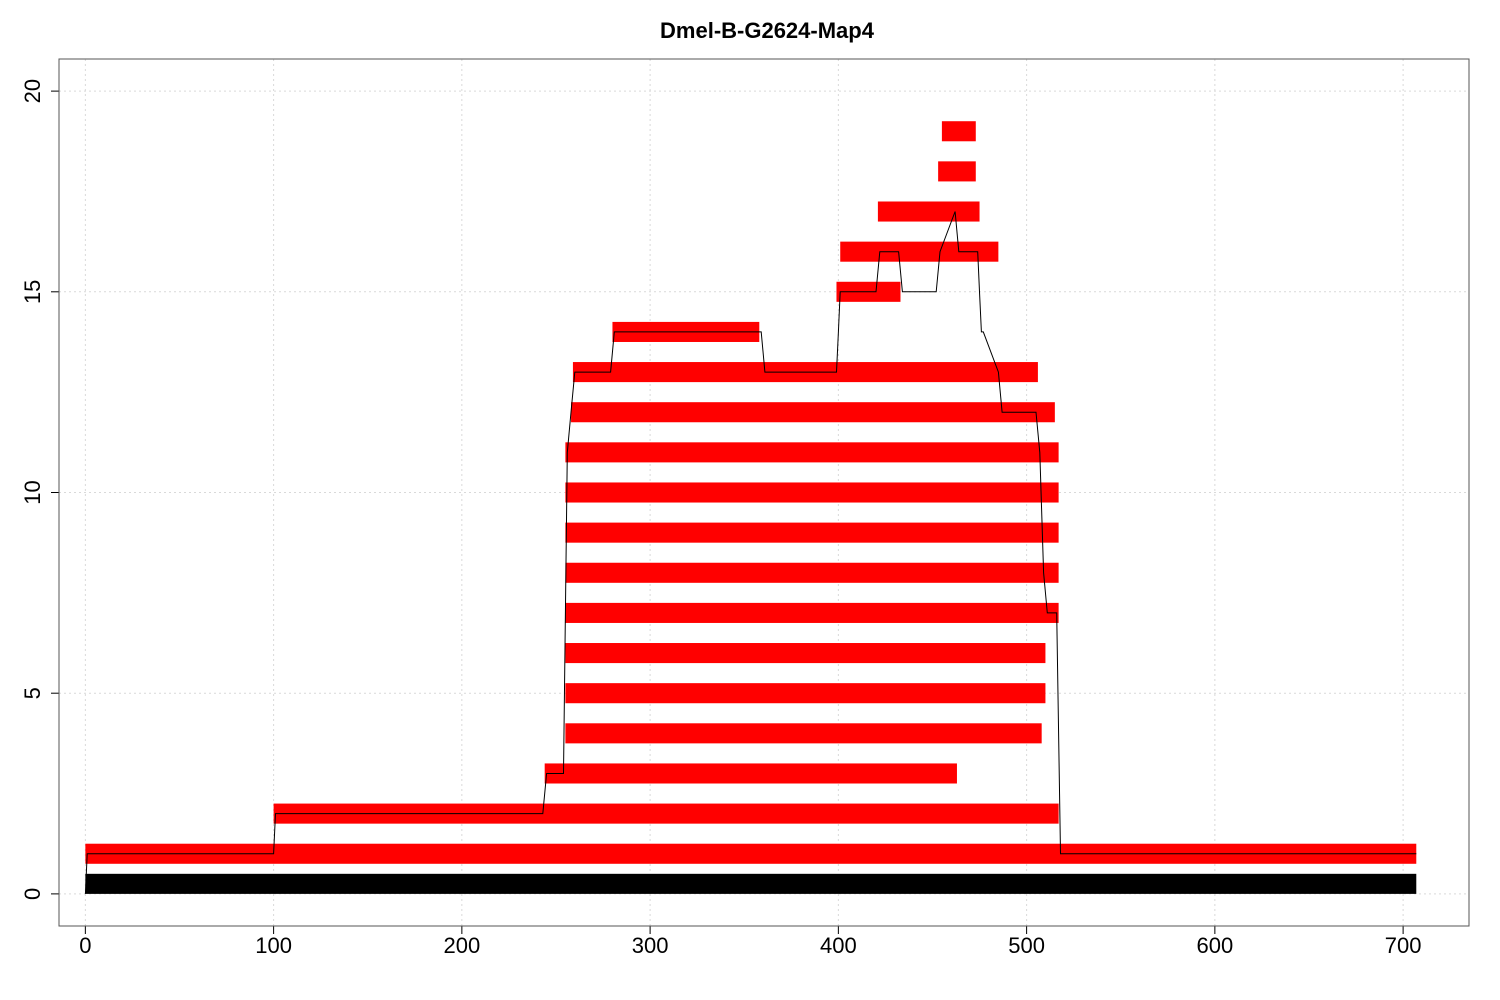 Image resolution: width=1500 pixels, height=1000 pixels. What do you see at coordinates (1026, 945) in the screenshot?
I see `x-tick-label: 500` at bounding box center [1026, 945].